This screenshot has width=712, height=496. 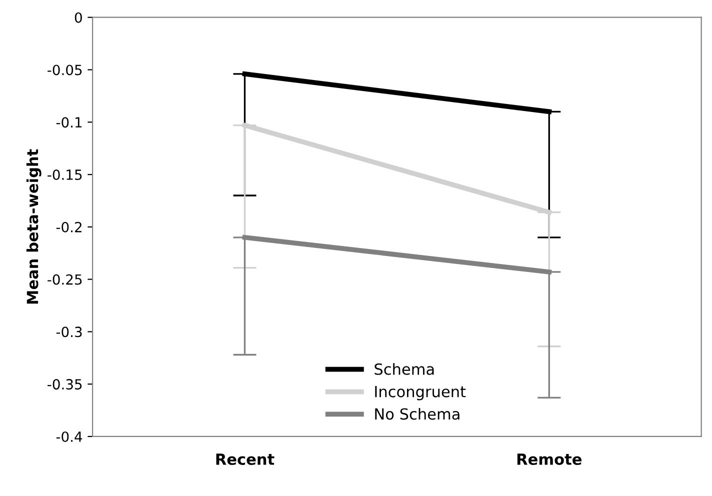 What do you see at coordinates (78, 17) in the screenshot?
I see `y-tick-label: 0` at bounding box center [78, 17].